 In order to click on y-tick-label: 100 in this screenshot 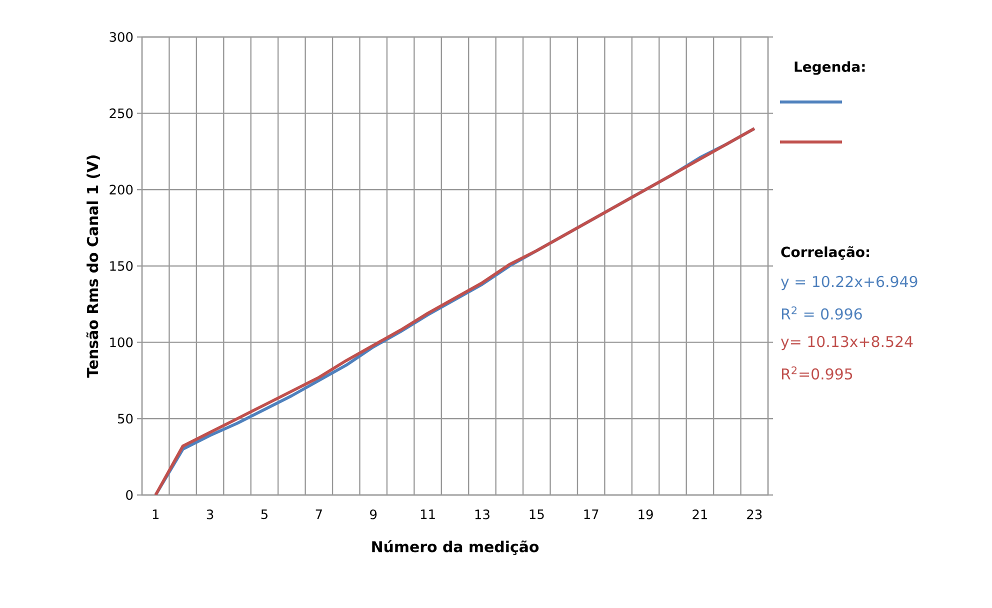, I will do `click(121, 342)`.